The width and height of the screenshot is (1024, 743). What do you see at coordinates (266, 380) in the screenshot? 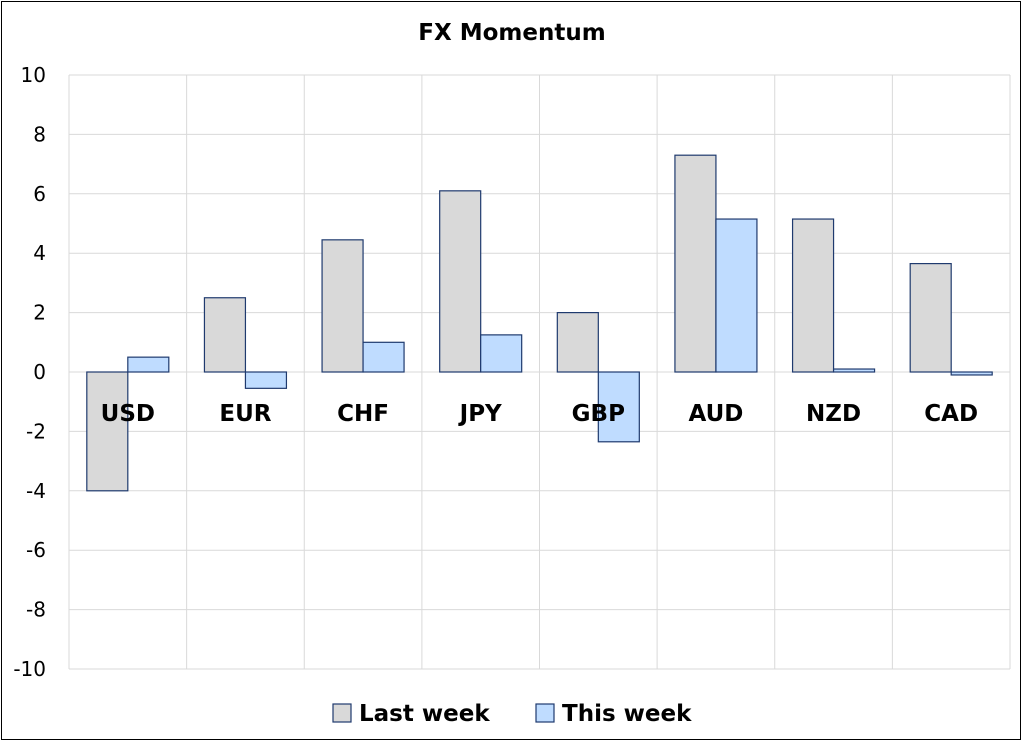
I see `bar-eur-this-week` at bounding box center [266, 380].